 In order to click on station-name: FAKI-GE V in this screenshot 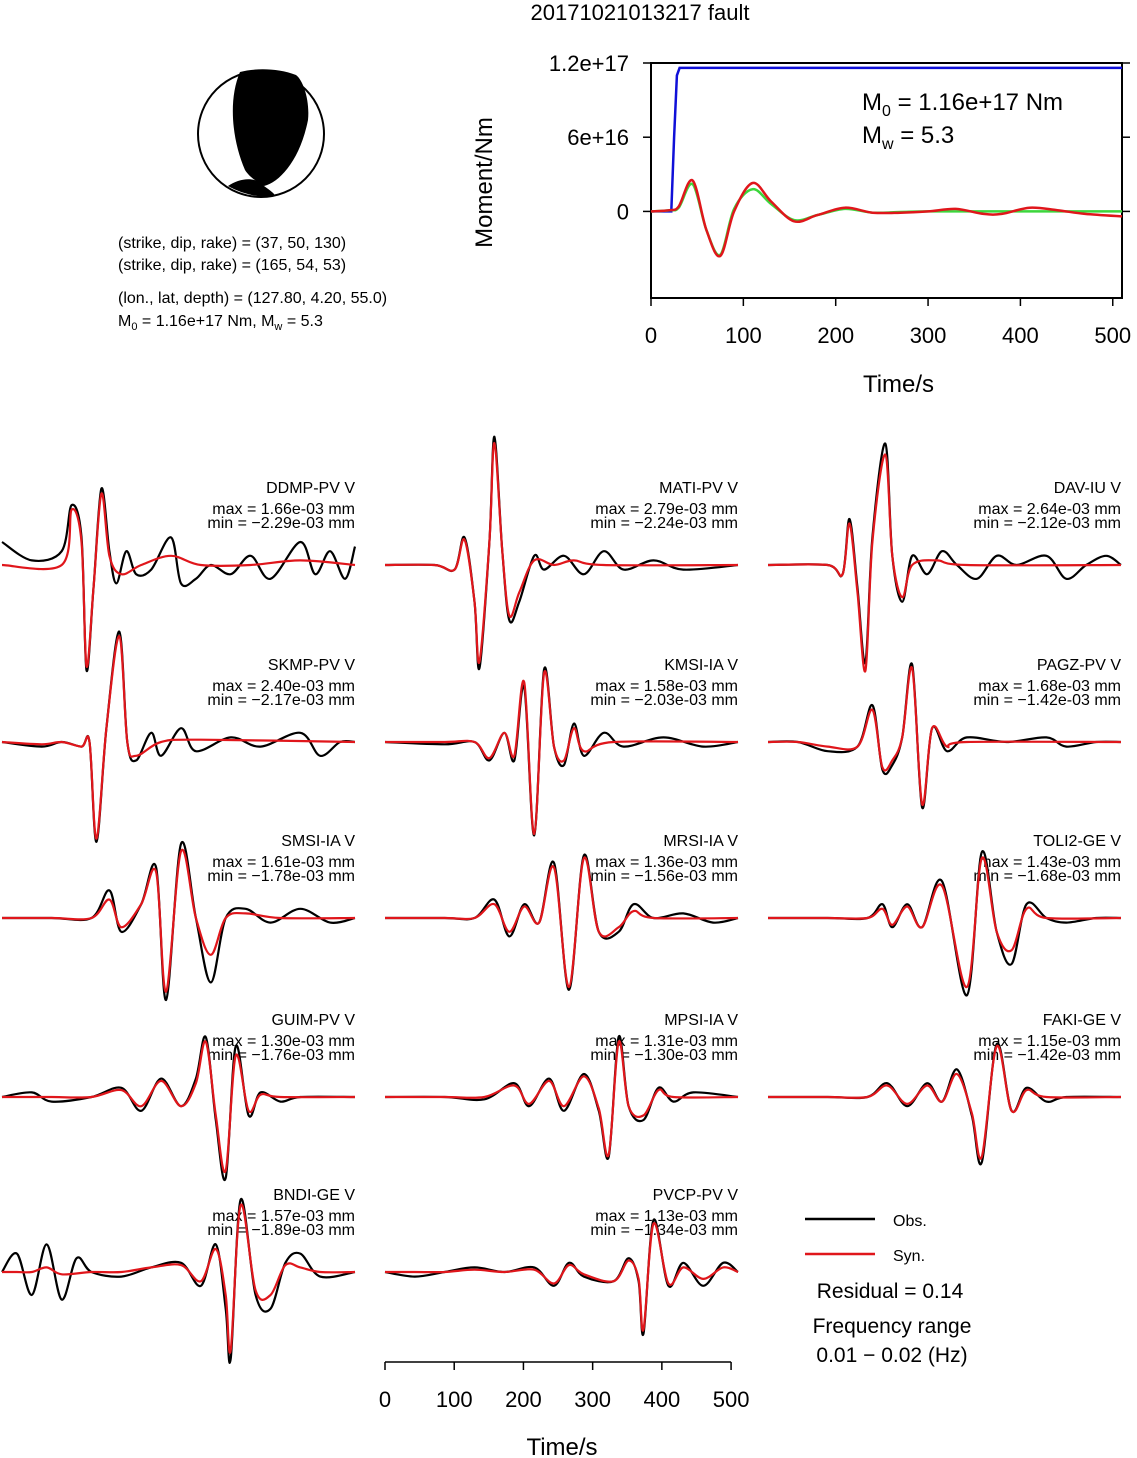, I will do `click(1082, 1020)`.